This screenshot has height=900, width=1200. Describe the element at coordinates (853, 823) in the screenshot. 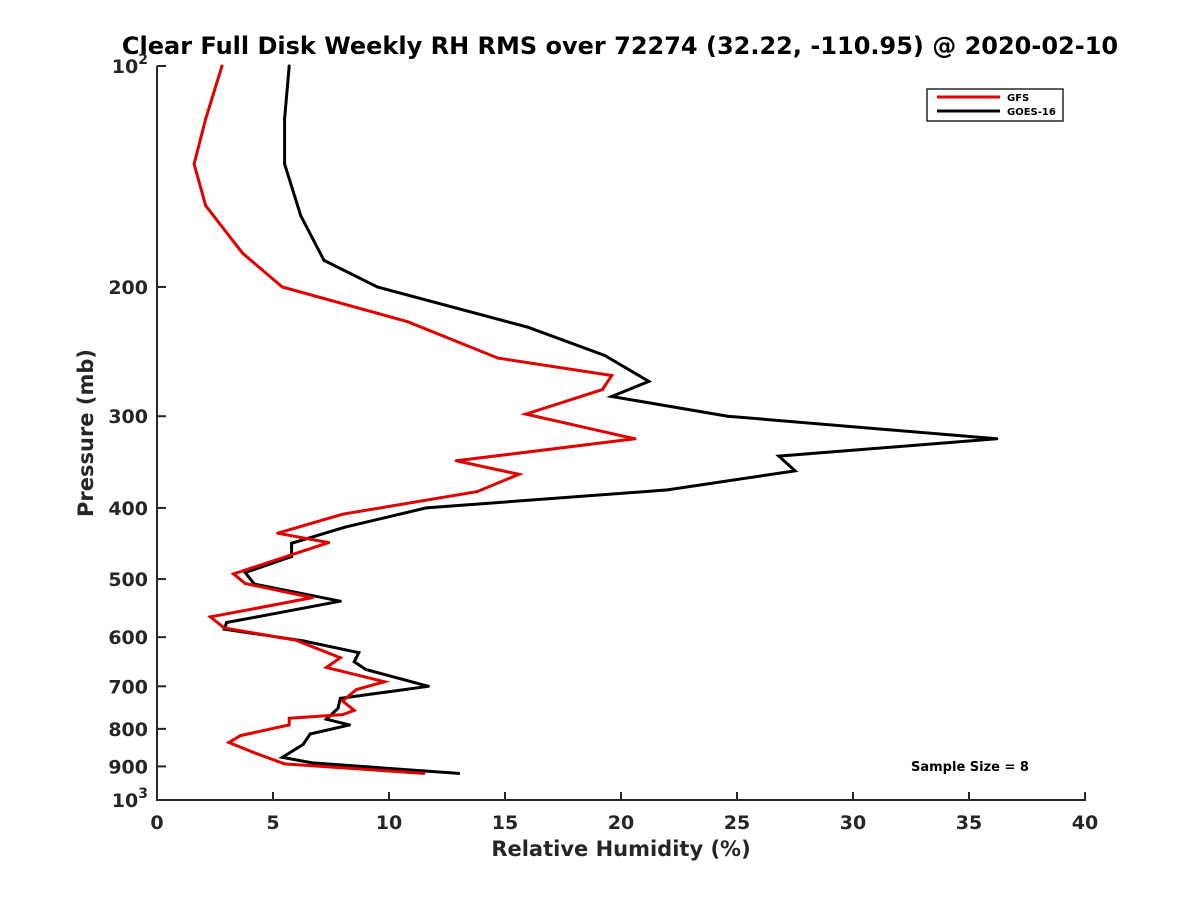

I see `x-tick-label: 30` at that location.